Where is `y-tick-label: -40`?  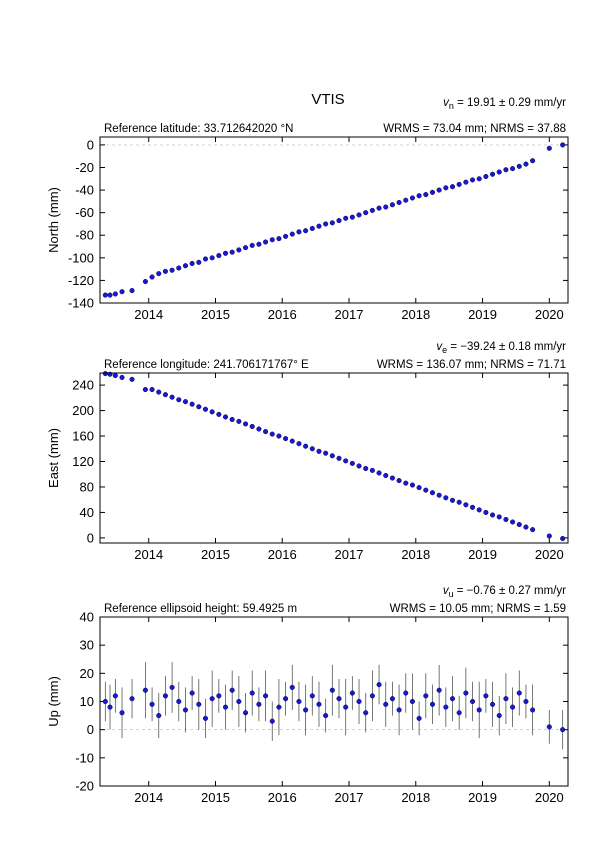 y-tick-label: -40 is located at coordinates (84, 190).